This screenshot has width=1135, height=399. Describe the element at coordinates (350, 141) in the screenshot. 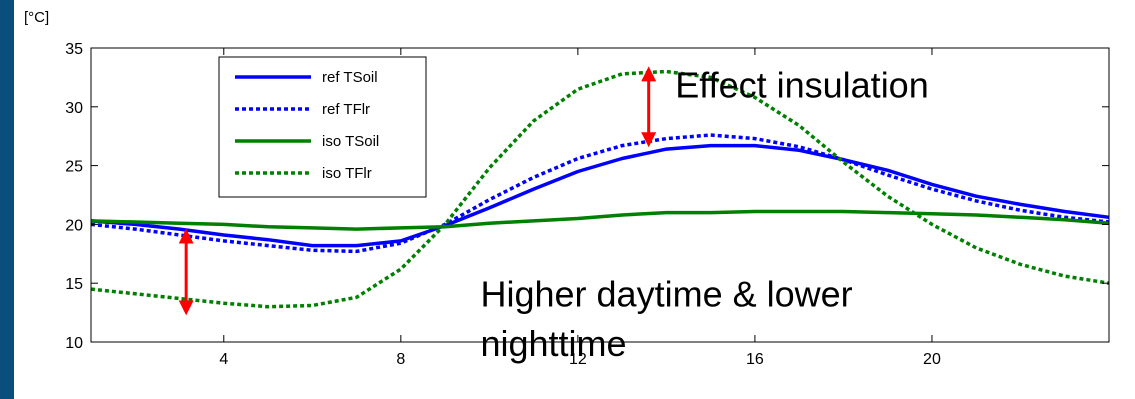

I see `legend-label: iso TSoil` at that location.